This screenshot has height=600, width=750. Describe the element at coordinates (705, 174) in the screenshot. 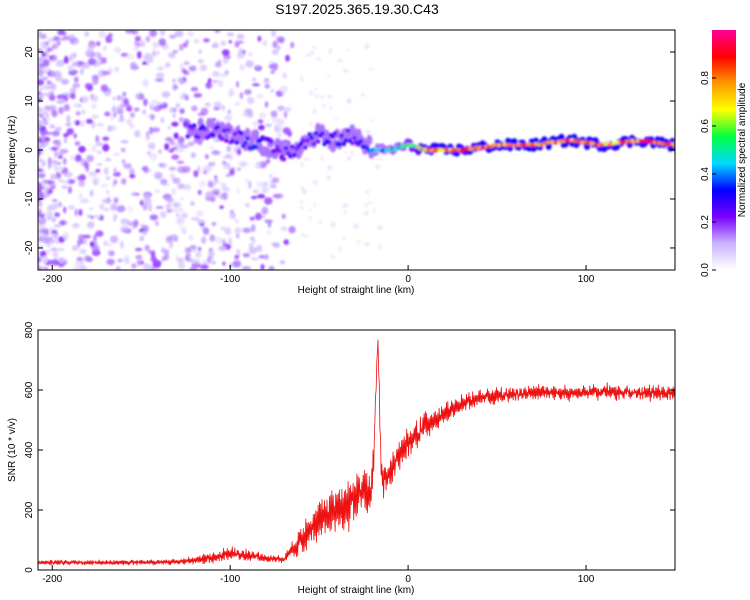

I see `colorbar-tick-label: 0.4` at that location.